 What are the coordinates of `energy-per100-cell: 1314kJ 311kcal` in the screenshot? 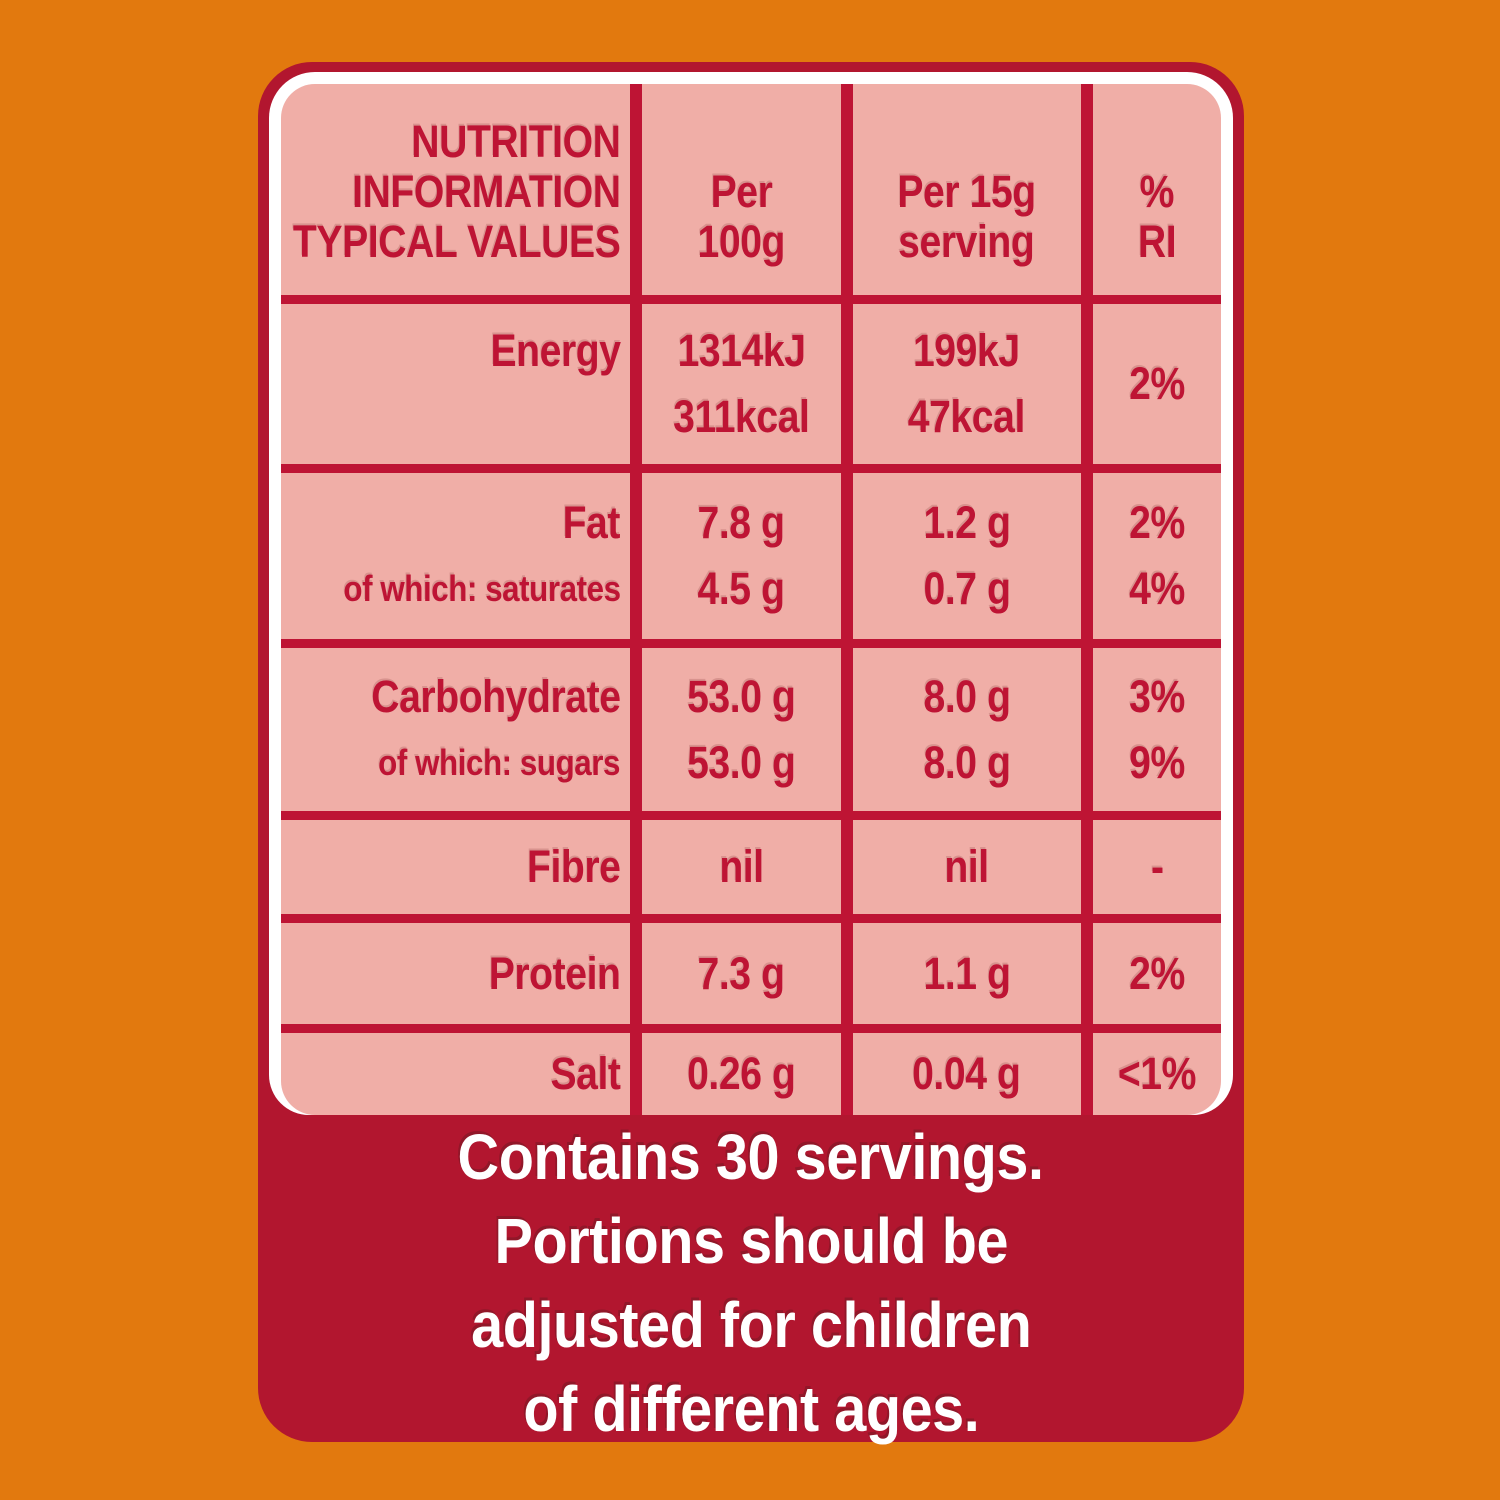 It's located at (747, 384).